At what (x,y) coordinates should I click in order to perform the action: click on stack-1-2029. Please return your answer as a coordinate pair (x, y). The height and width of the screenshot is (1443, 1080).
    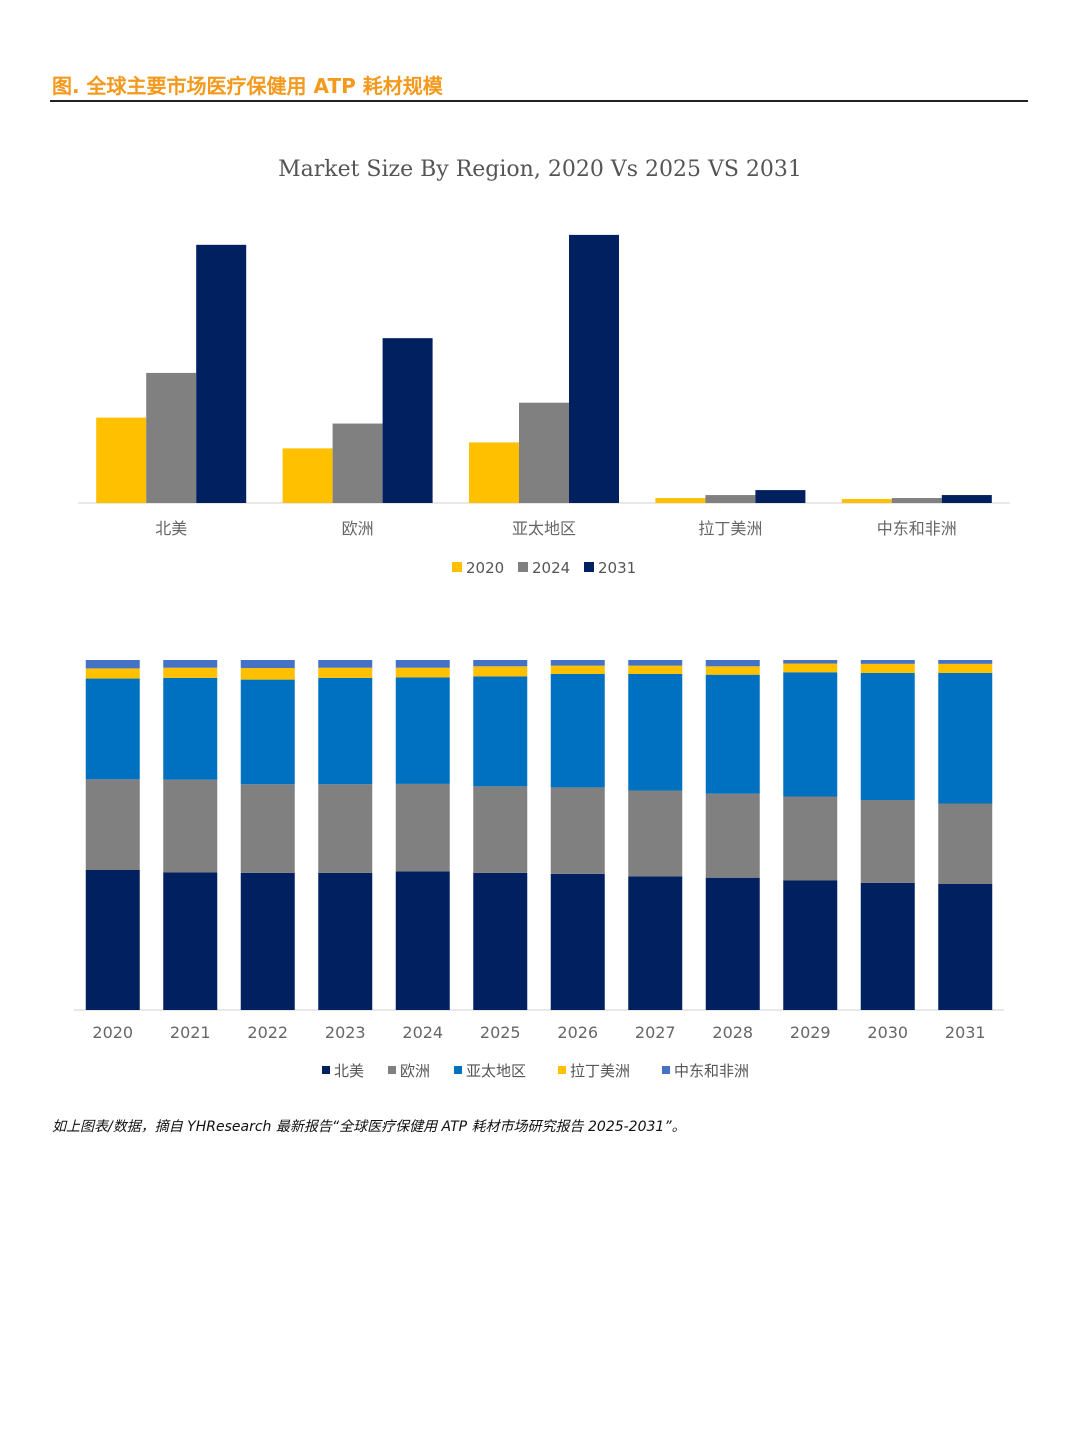
    Looking at the image, I should click on (810, 838).